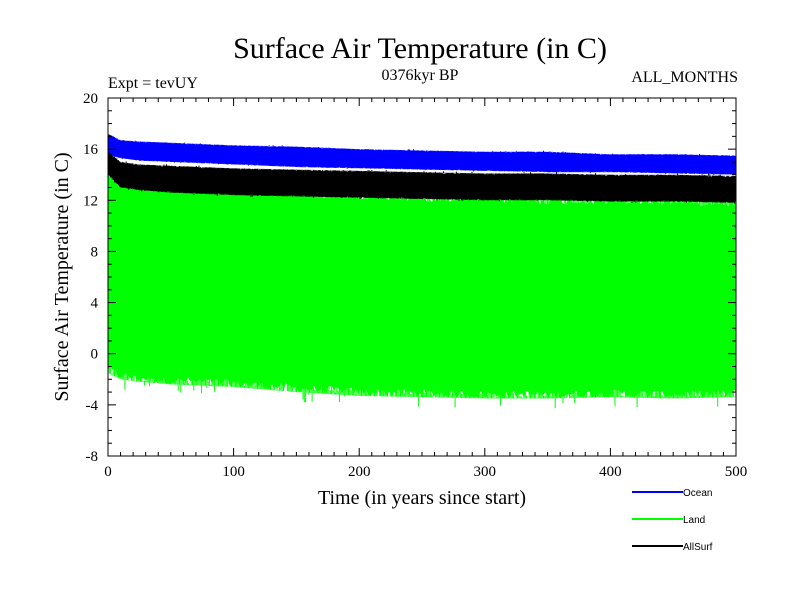 This screenshot has height=600, width=800. Describe the element at coordinates (95, 252) in the screenshot. I see `y-tick-label: 8` at that location.